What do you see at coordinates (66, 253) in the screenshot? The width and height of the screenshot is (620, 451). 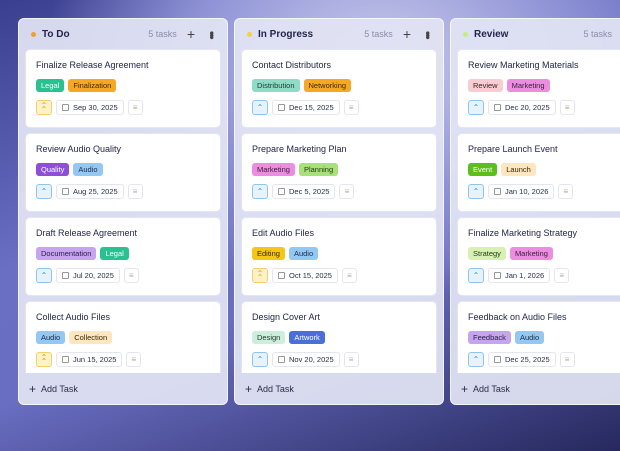 I see `tag: Documentation` at bounding box center [66, 253].